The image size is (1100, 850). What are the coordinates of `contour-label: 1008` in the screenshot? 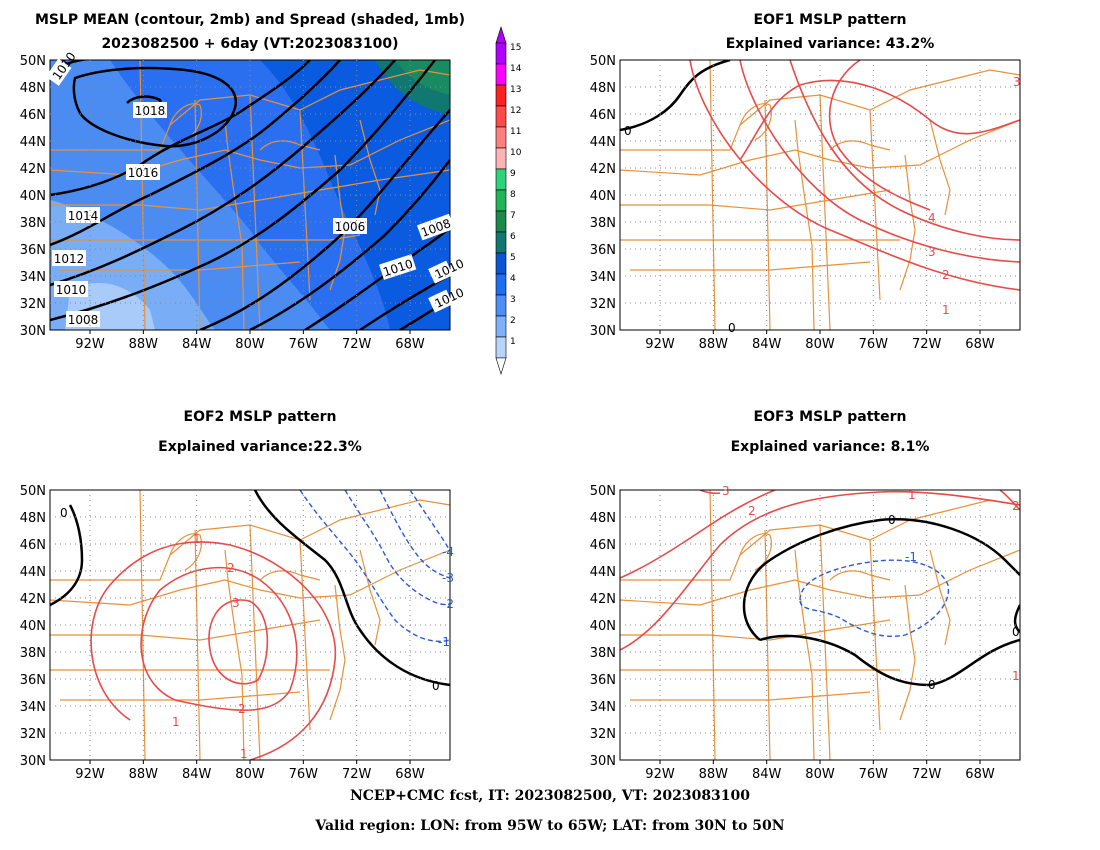 It's located at (83, 320).